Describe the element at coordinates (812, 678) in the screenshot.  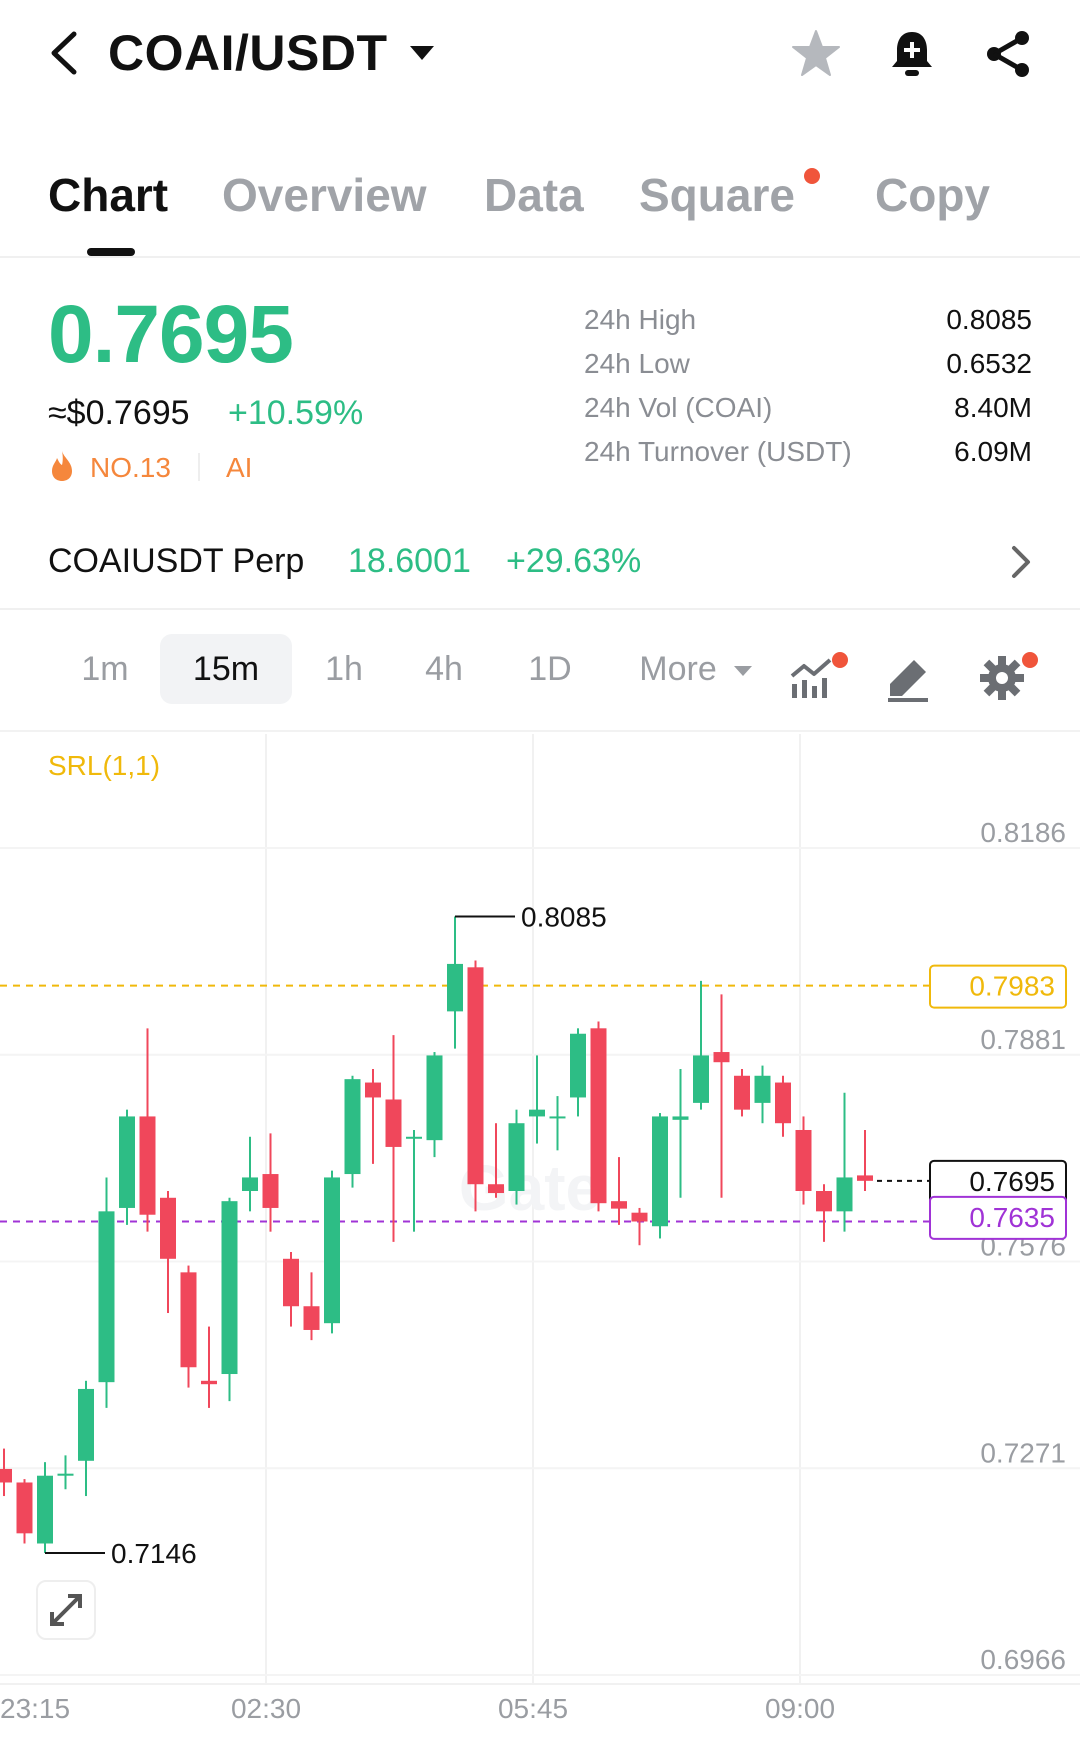
I see `indicators-icon` at that location.